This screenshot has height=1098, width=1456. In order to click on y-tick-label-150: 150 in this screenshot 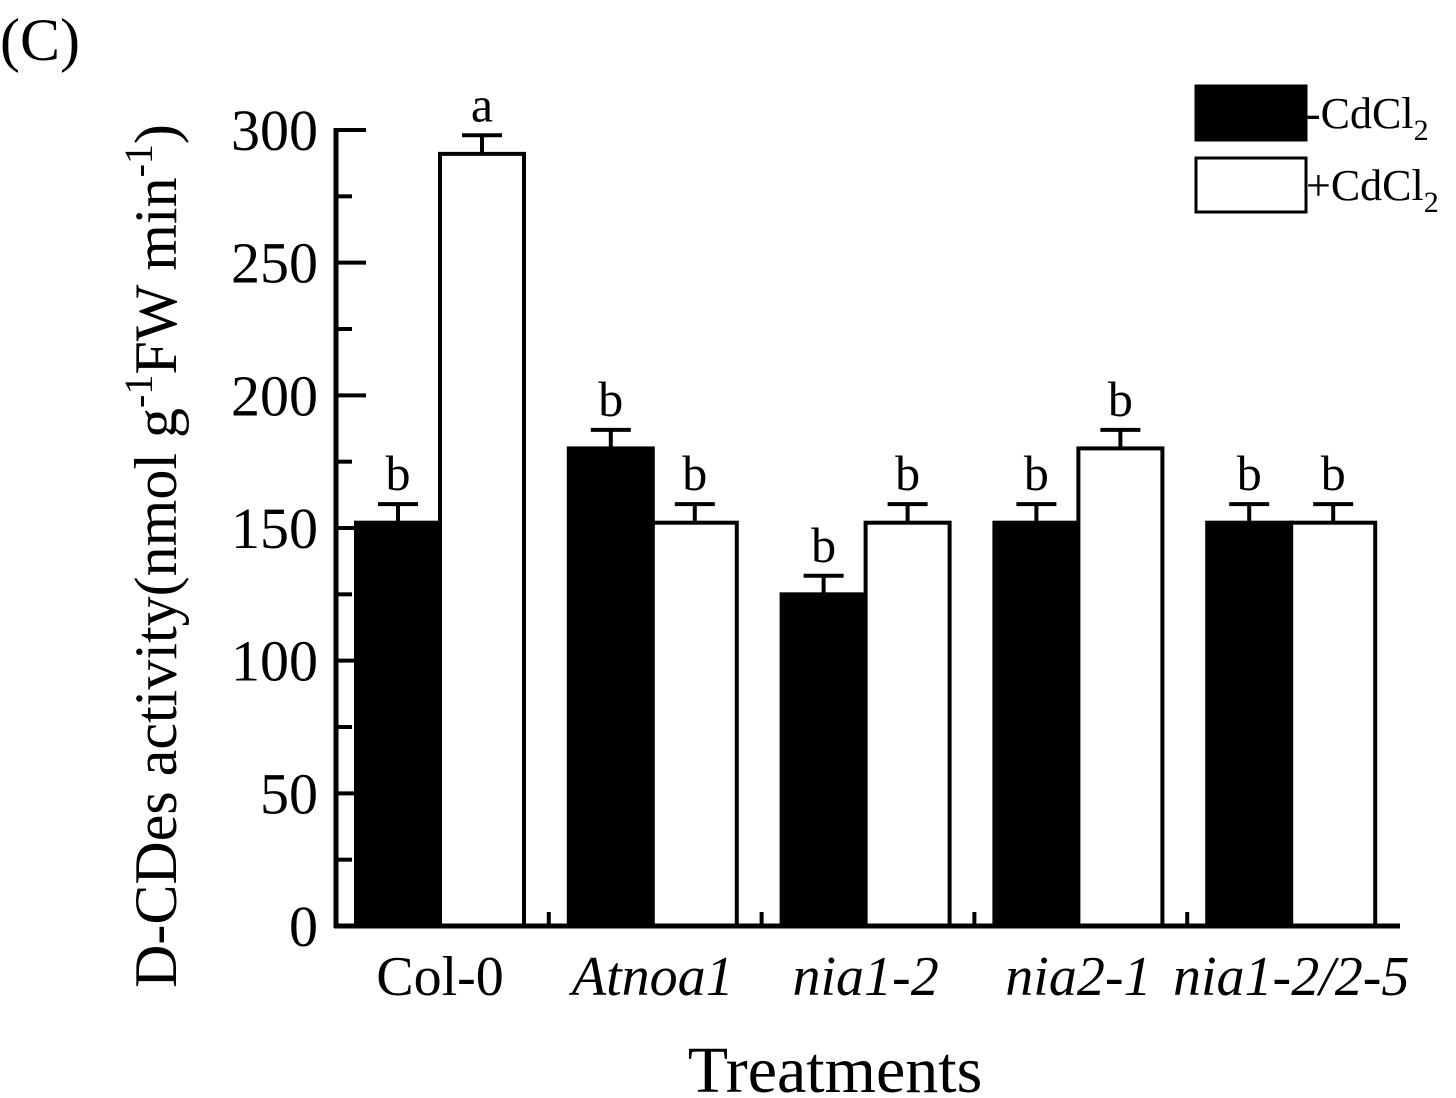, I will do `click(274, 528)`.